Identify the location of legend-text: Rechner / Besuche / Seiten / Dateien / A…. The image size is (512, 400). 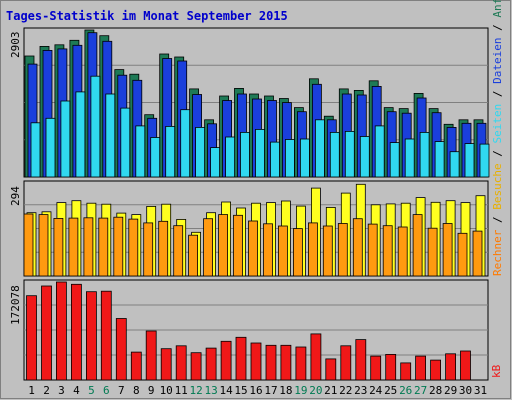
(497, 138).